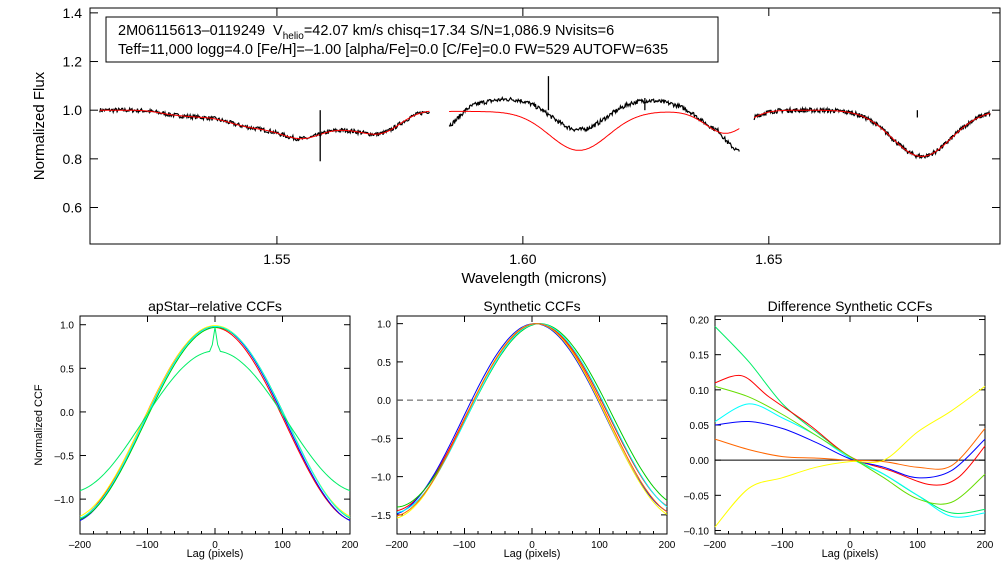 This screenshot has width=1008, height=581. What do you see at coordinates (667, 545) in the screenshot?
I see `synthetic-ccf-xtick-label: 200` at bounding box center [667, 545].